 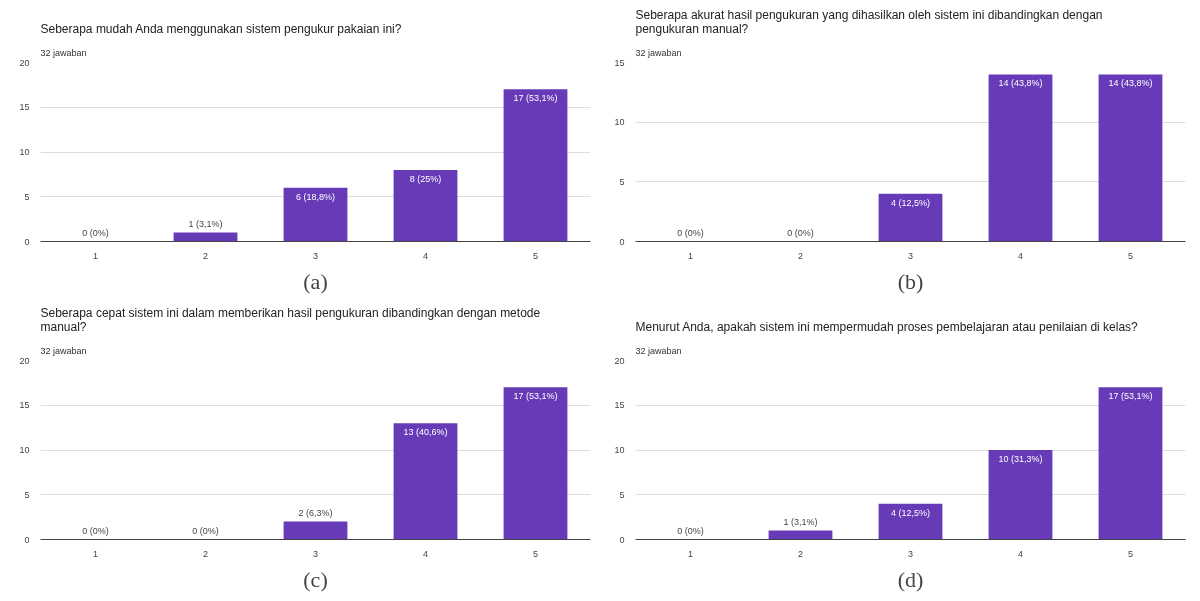 I want to click on text: (a), so click(x=315, y=281).